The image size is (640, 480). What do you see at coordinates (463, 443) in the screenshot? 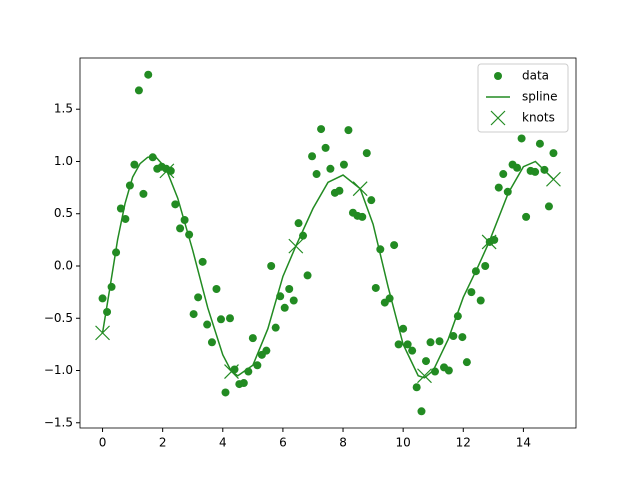
I see `x-tick-label: 12` at bounding box center [463, 443].